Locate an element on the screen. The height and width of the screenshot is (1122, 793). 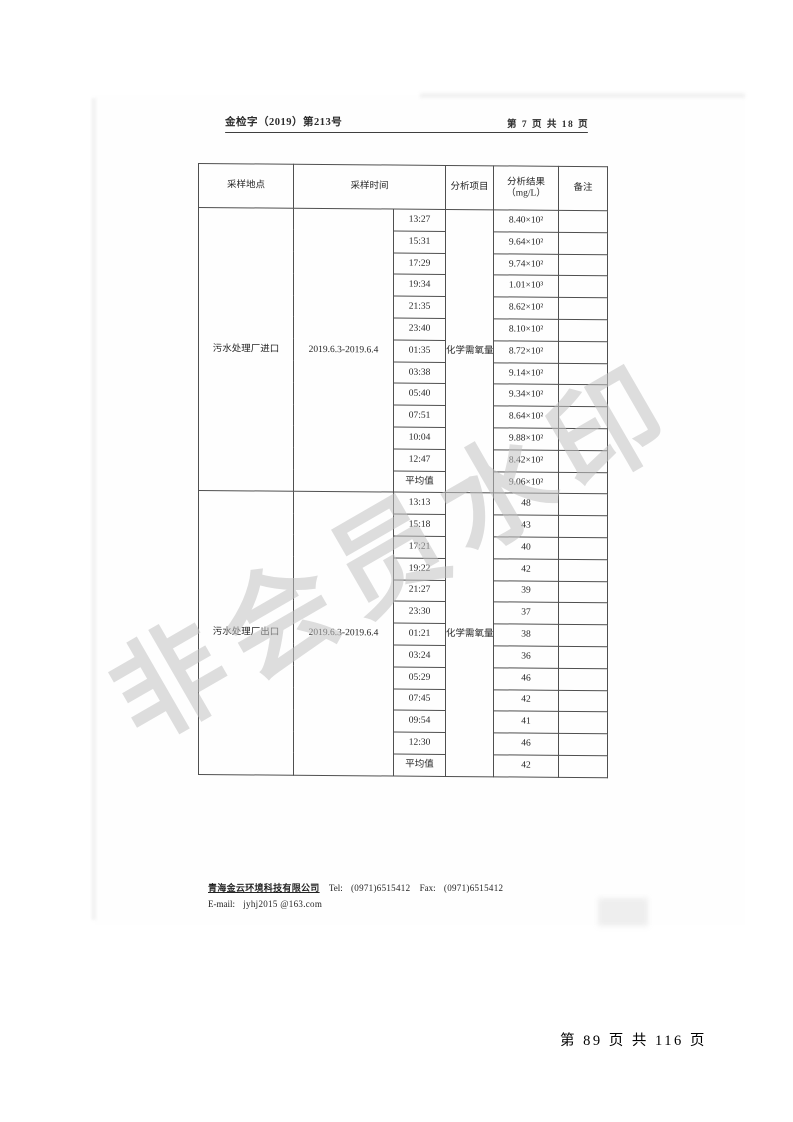
result-cell: 9.34×10² is located at coordinates (526, 395).